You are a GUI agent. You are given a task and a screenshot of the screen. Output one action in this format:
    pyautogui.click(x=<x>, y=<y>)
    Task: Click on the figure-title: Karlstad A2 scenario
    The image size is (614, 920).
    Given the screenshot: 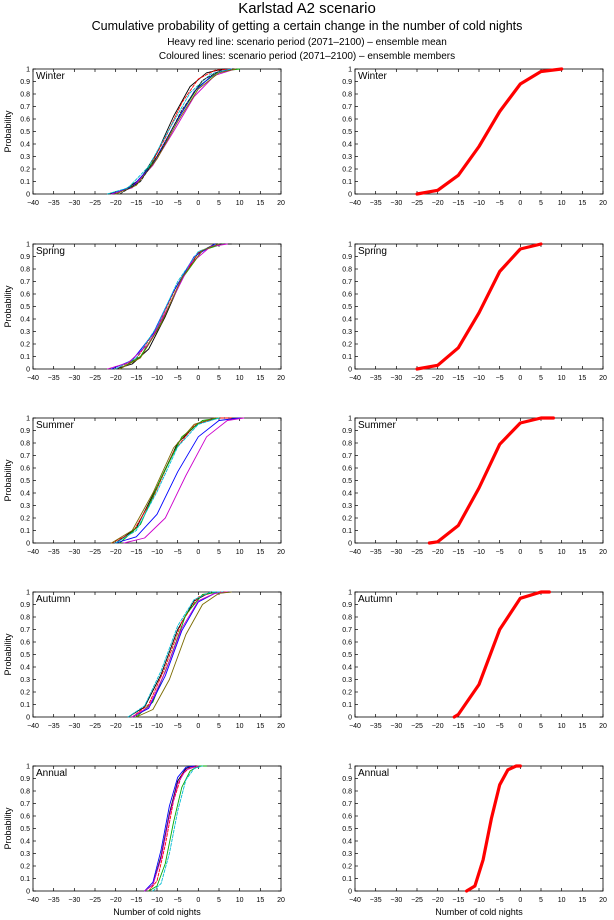 What is the action you would take?
    pyautogui.click(x=307, y=8)
    